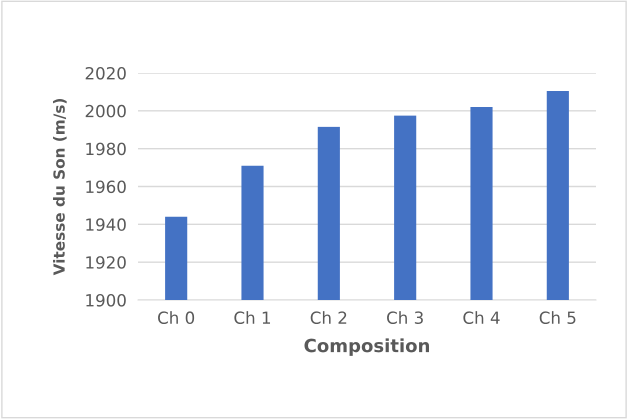 Image resolution: width=628 pixels, height=419 pixels. What do you see at coordinates (106, 73) in the screenshot?
I see `y-tick-label: 2020` at bounding box center [106, 73].